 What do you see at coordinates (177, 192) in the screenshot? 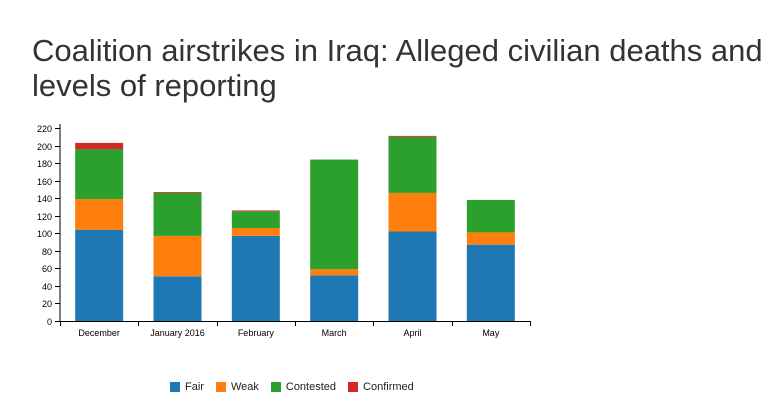
I see `bar-confirmed-january-2016` at bounding box center [177, 192].